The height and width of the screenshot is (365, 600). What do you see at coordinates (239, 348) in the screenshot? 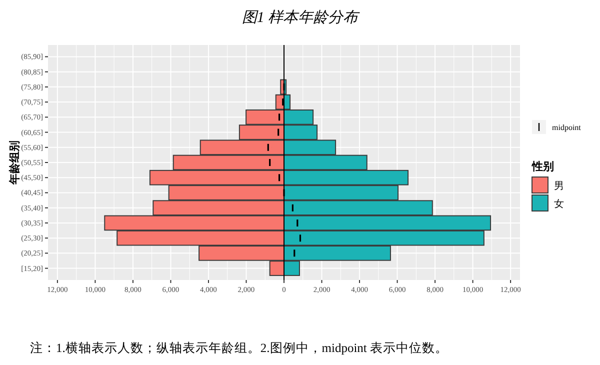
I see `text: 注：1.横轴表示人数；纵轴表示年龄组。2.图例中，midpoint 表示中位数。` at bounding box center [239, 348].